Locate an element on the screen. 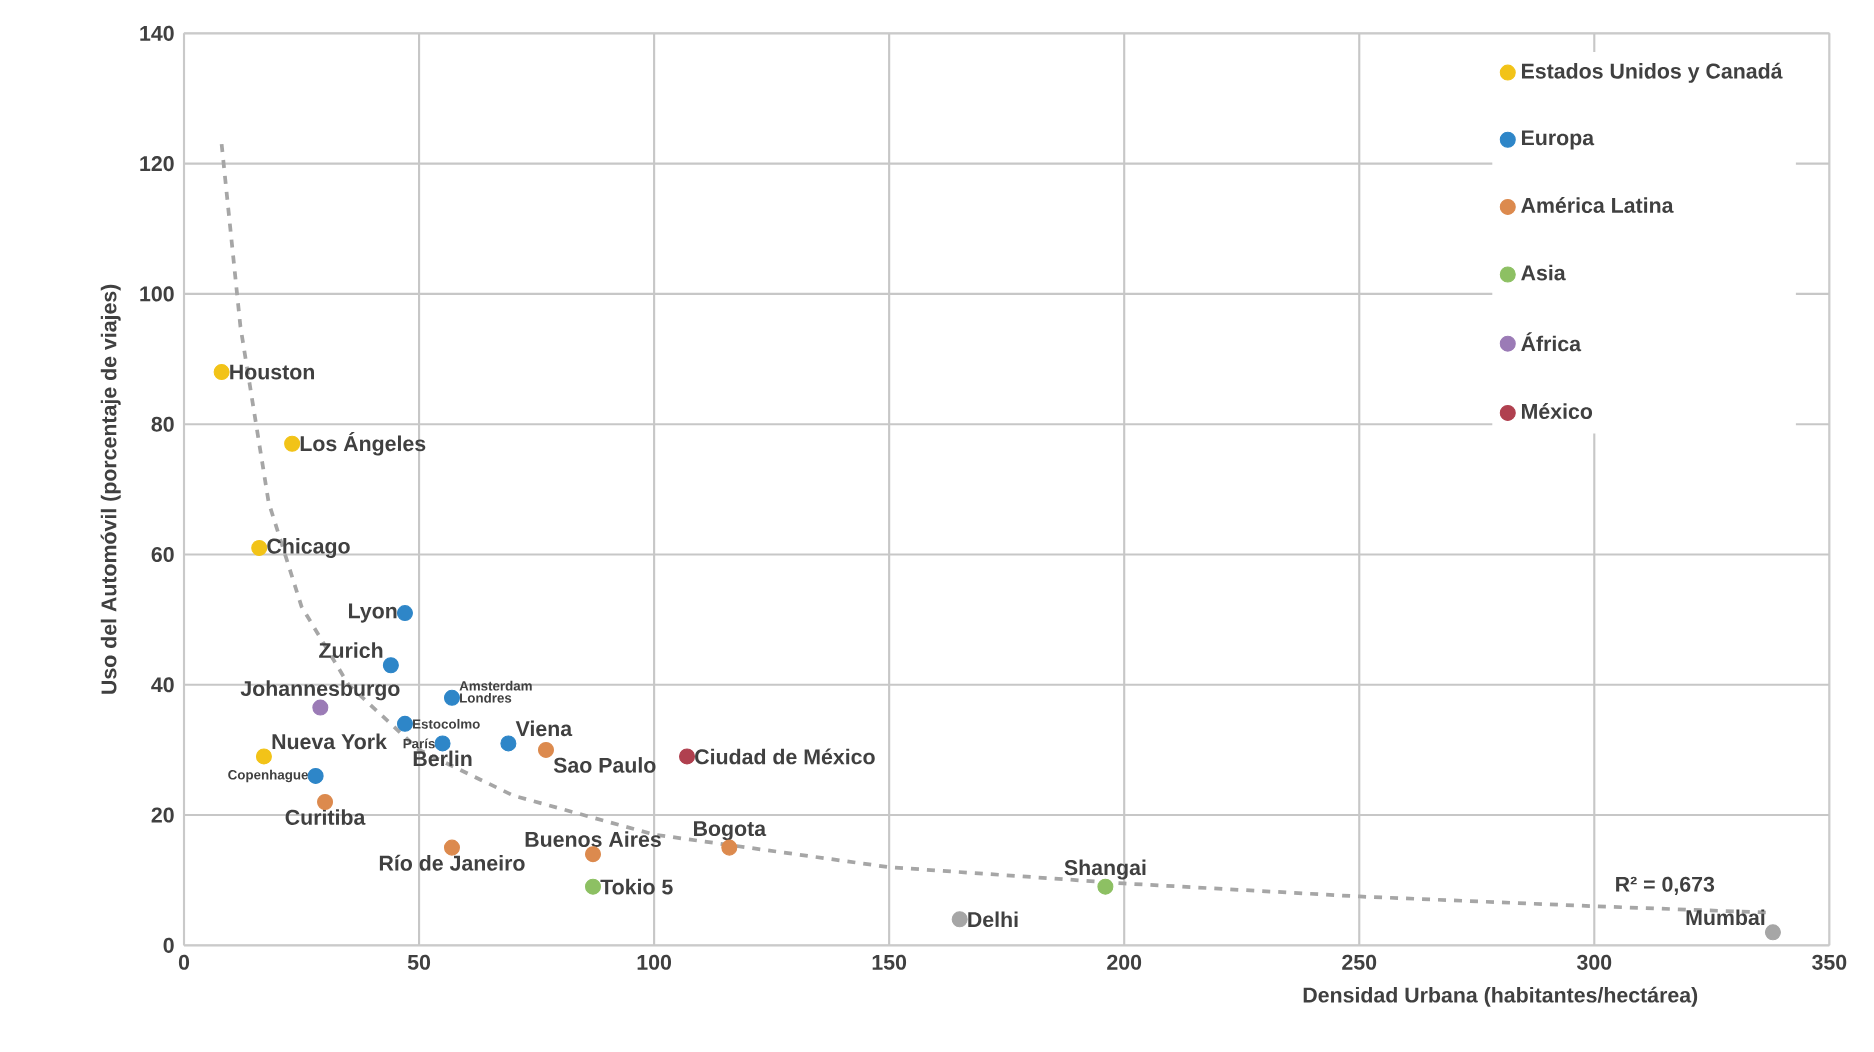 Image resolution: width=1874 pixels, height=1052 pixels. legend-label: África is located at coordinates (1551, 342).